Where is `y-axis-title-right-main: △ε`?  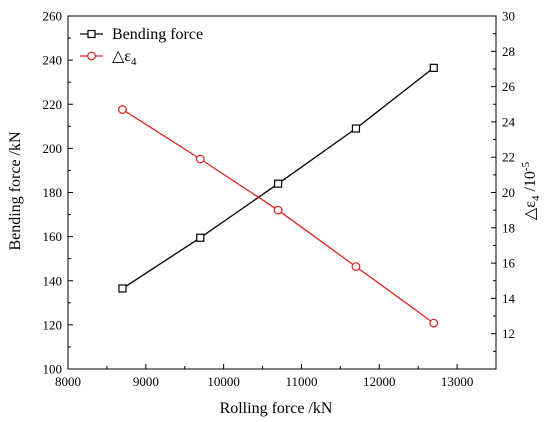 y-axis-title-right-main: △ε is located at coordinates (530, 210).